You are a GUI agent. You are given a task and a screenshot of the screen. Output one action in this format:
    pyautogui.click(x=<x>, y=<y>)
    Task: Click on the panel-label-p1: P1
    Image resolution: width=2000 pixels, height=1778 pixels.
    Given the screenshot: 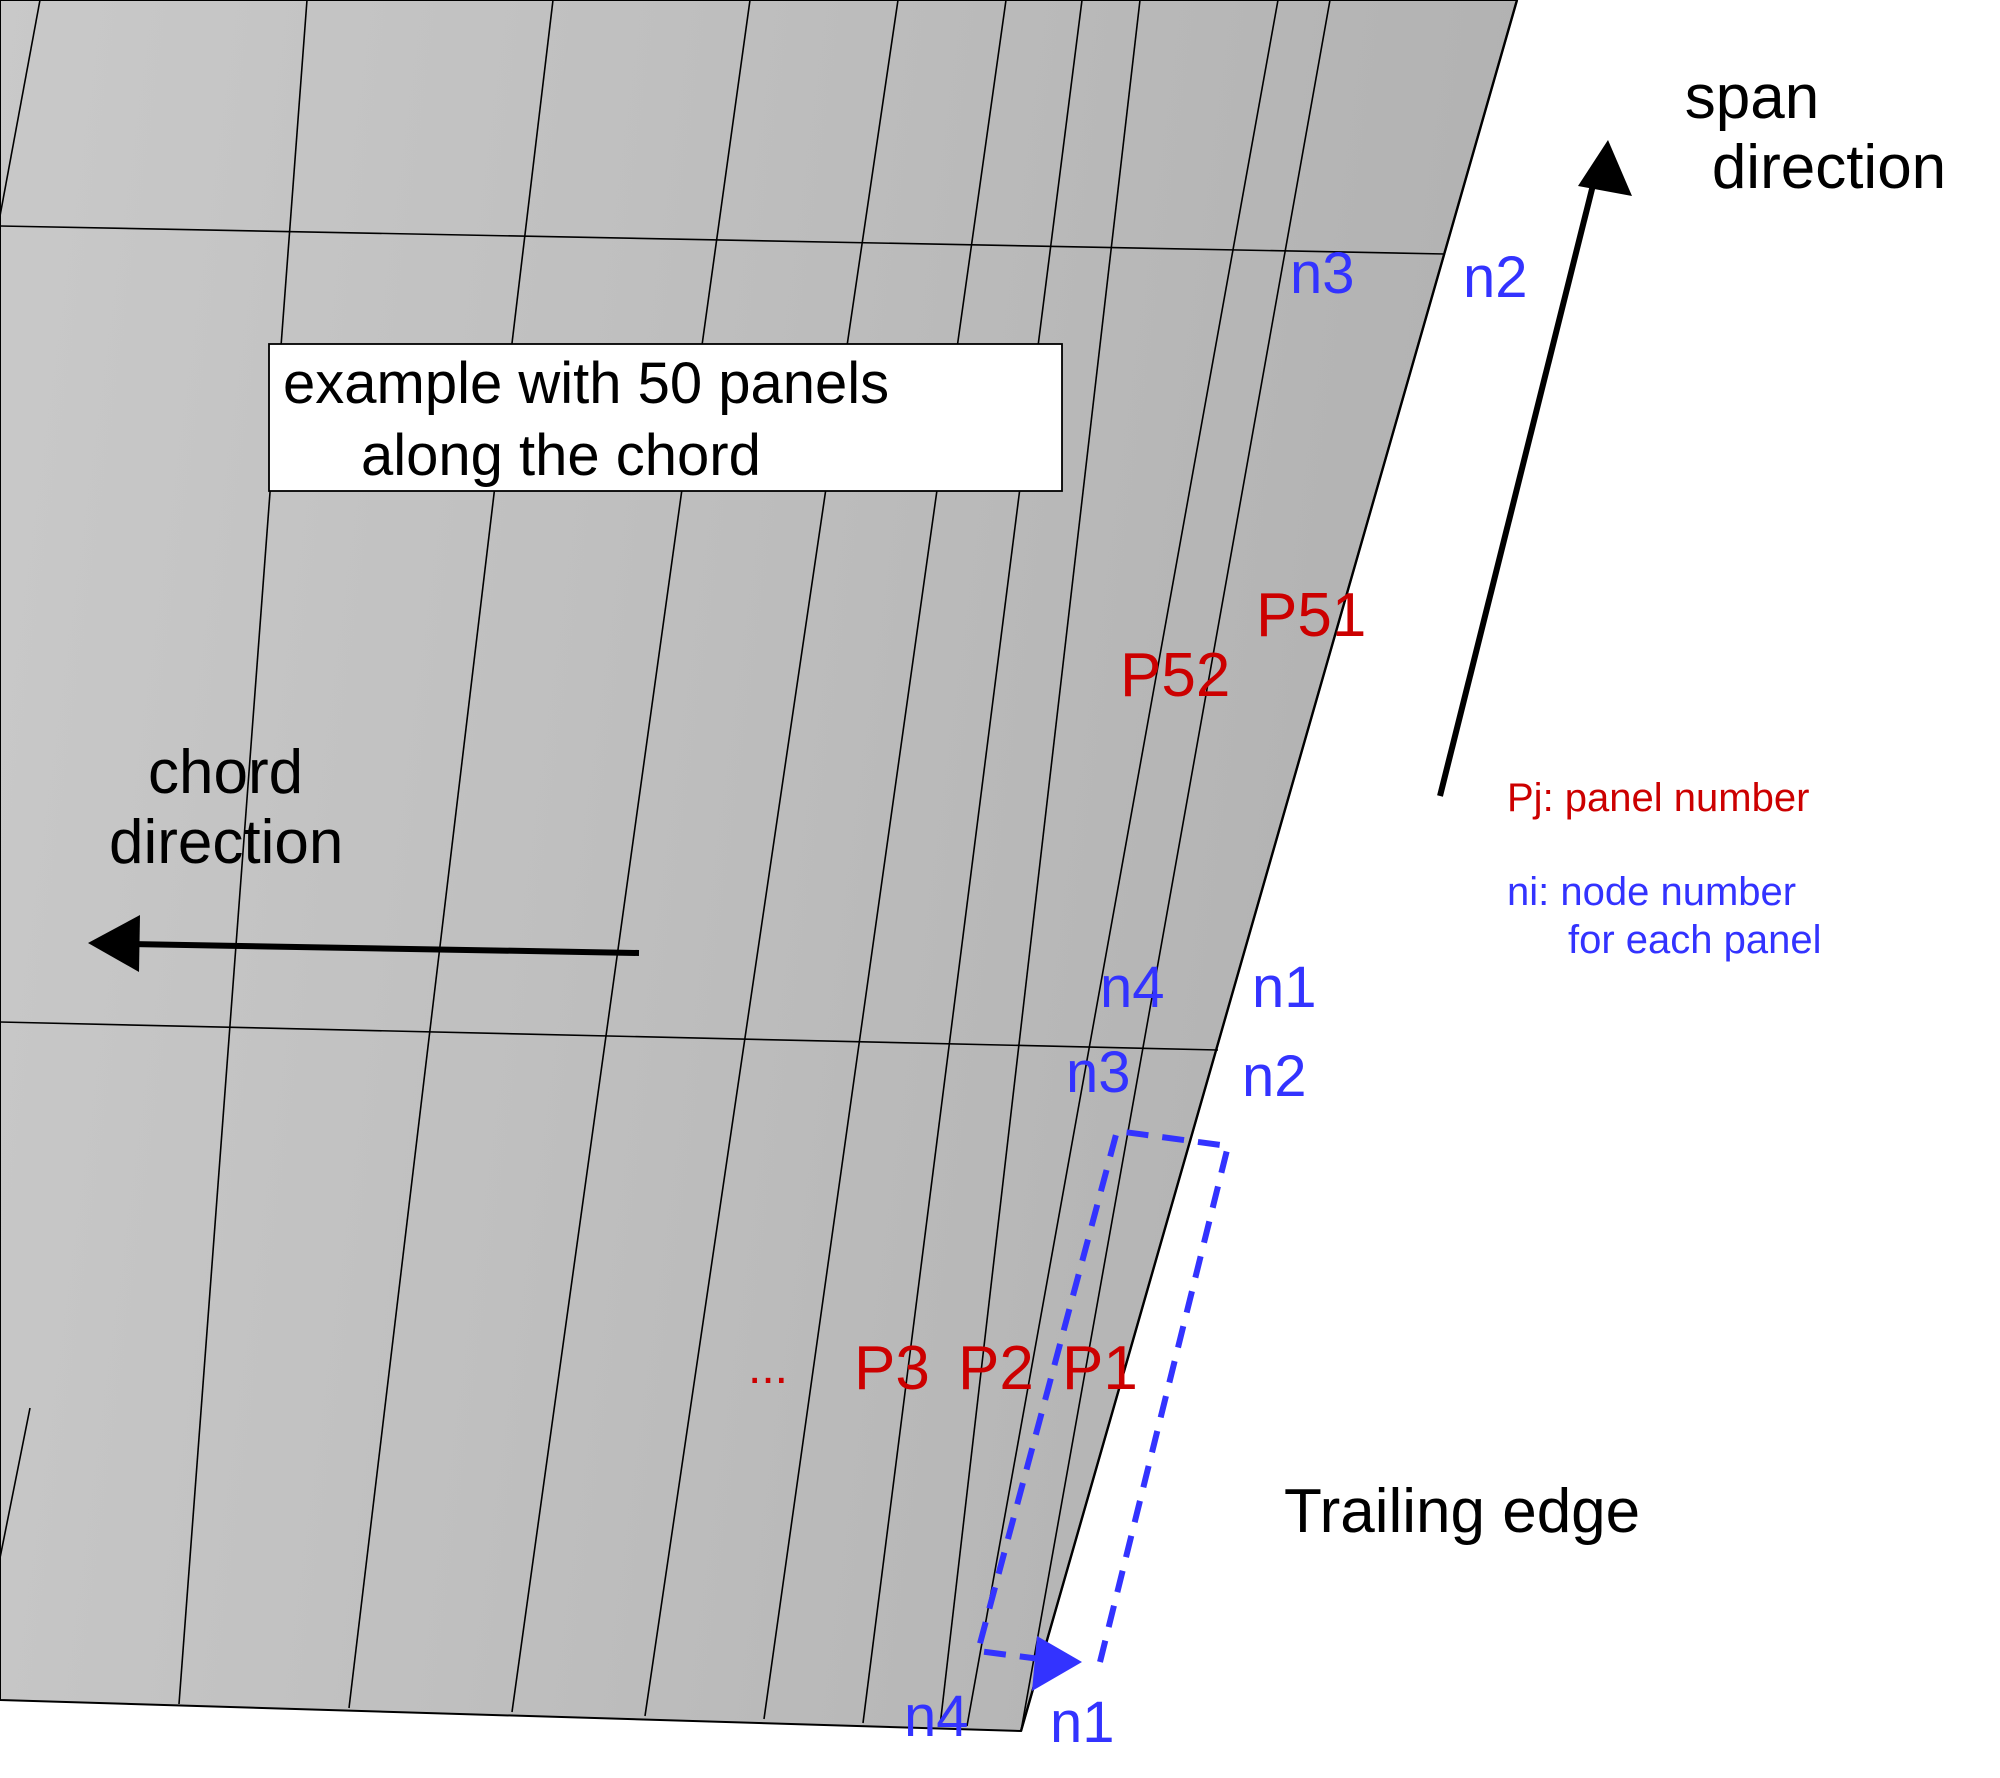 What is the action you would take?
    pyautogui.click(x=1100, y=1368)
    